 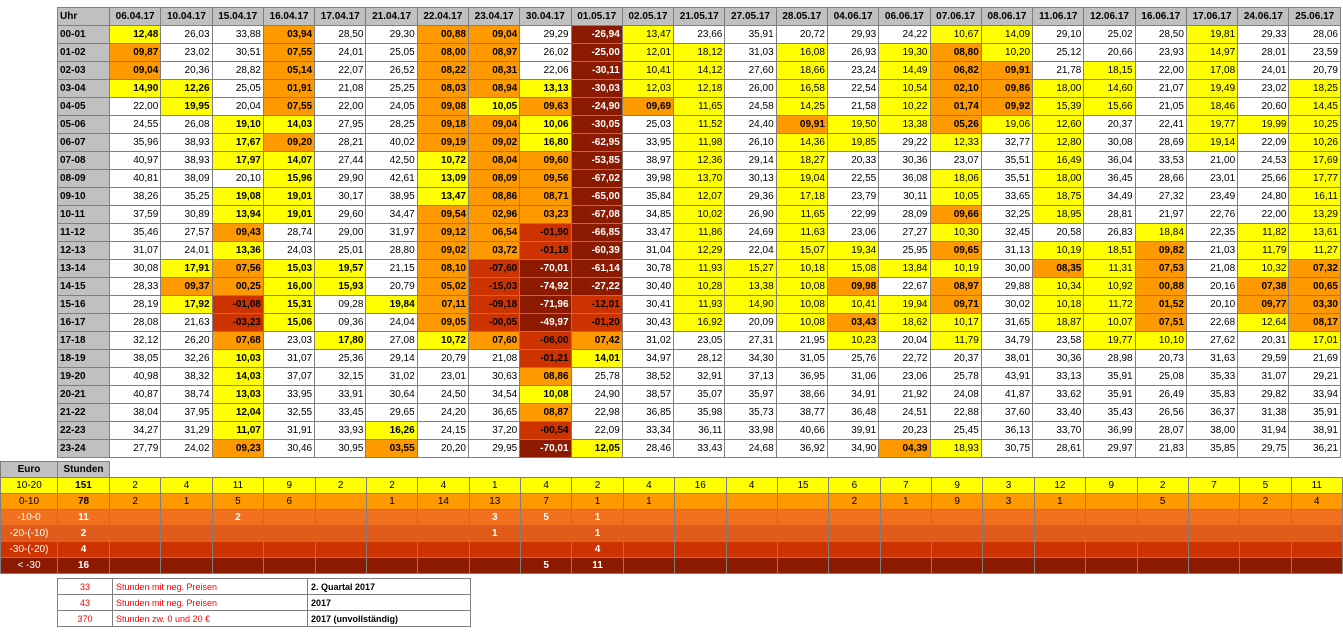 What do you see at coordinates (494, 160) in the screenshot?
I see `price-cell: 08,04` at bounding box center [494, 160].